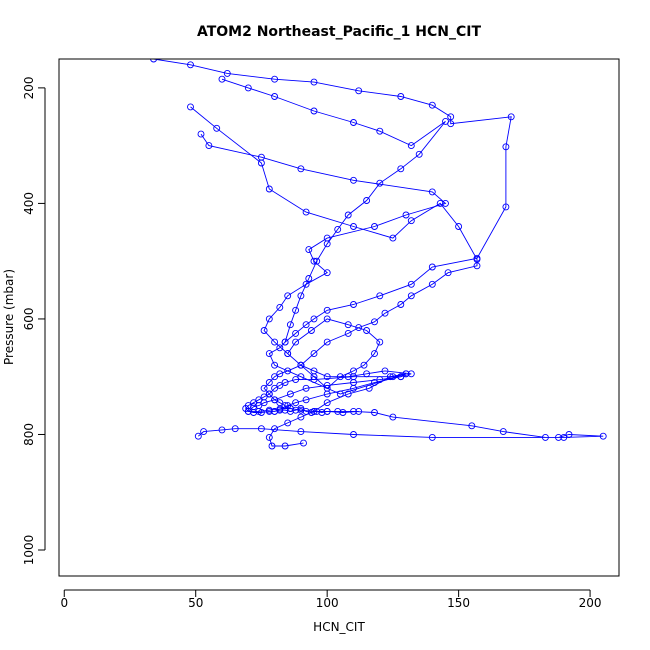  What do you see at coordinates (9, 317) in the screenshot?
I see `y-axis-label: Pressure (mbar)` at bounding box center [9, 317].